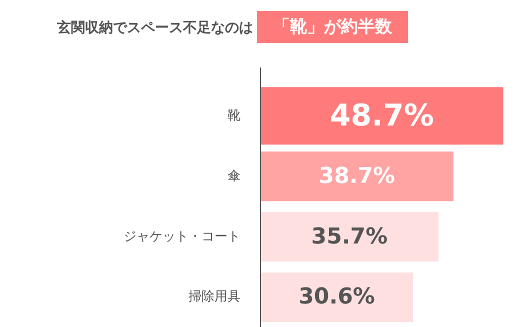 This screenshot has width=527, height=327. I want to click on y-tick-label: 靴, so click(234, 116).